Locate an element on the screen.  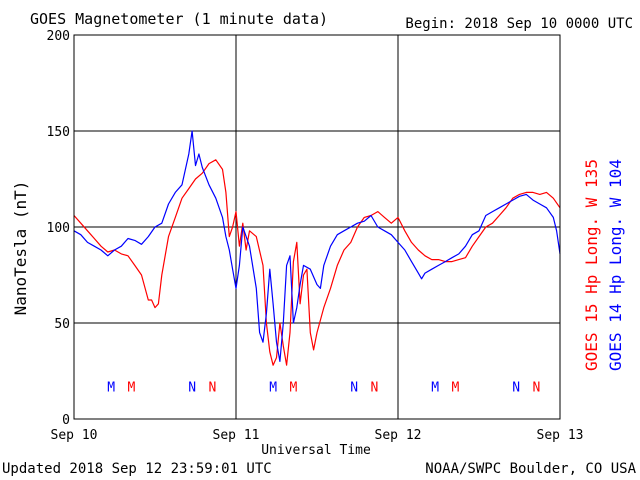
y-tick-label: 150 is located at coordinates (58, 132).